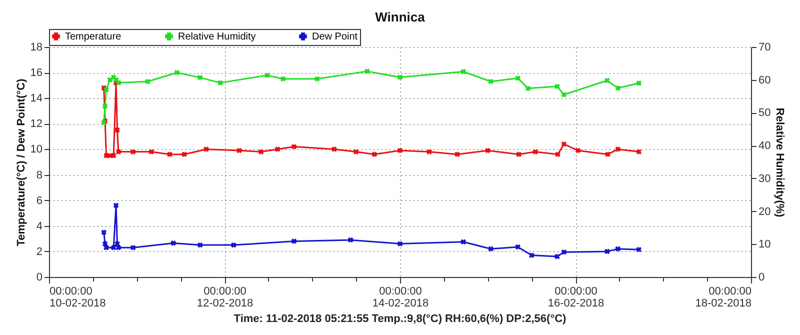 This screenshot has height=335, width=800. I want to click on y2-tick-label: 70, so click(764, 48).